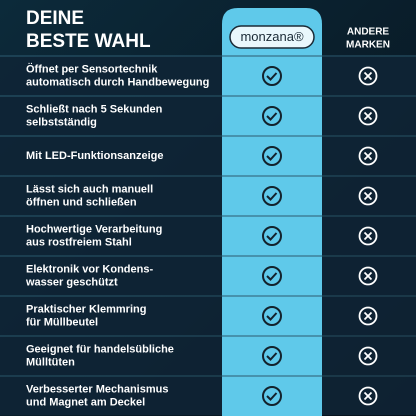 The width and height of the screenshot is (416, 416). I want to click on other-label: ANDERE, so click(368, 32).